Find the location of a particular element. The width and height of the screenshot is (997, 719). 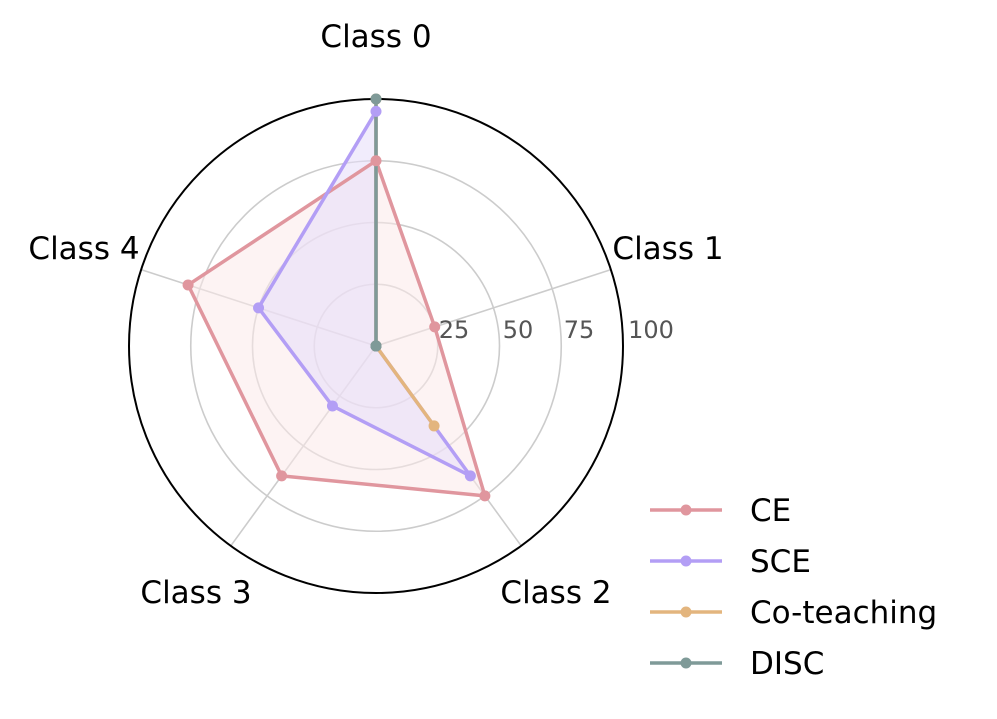

tick-label-75: 75 is located at coordinates (579, 330).